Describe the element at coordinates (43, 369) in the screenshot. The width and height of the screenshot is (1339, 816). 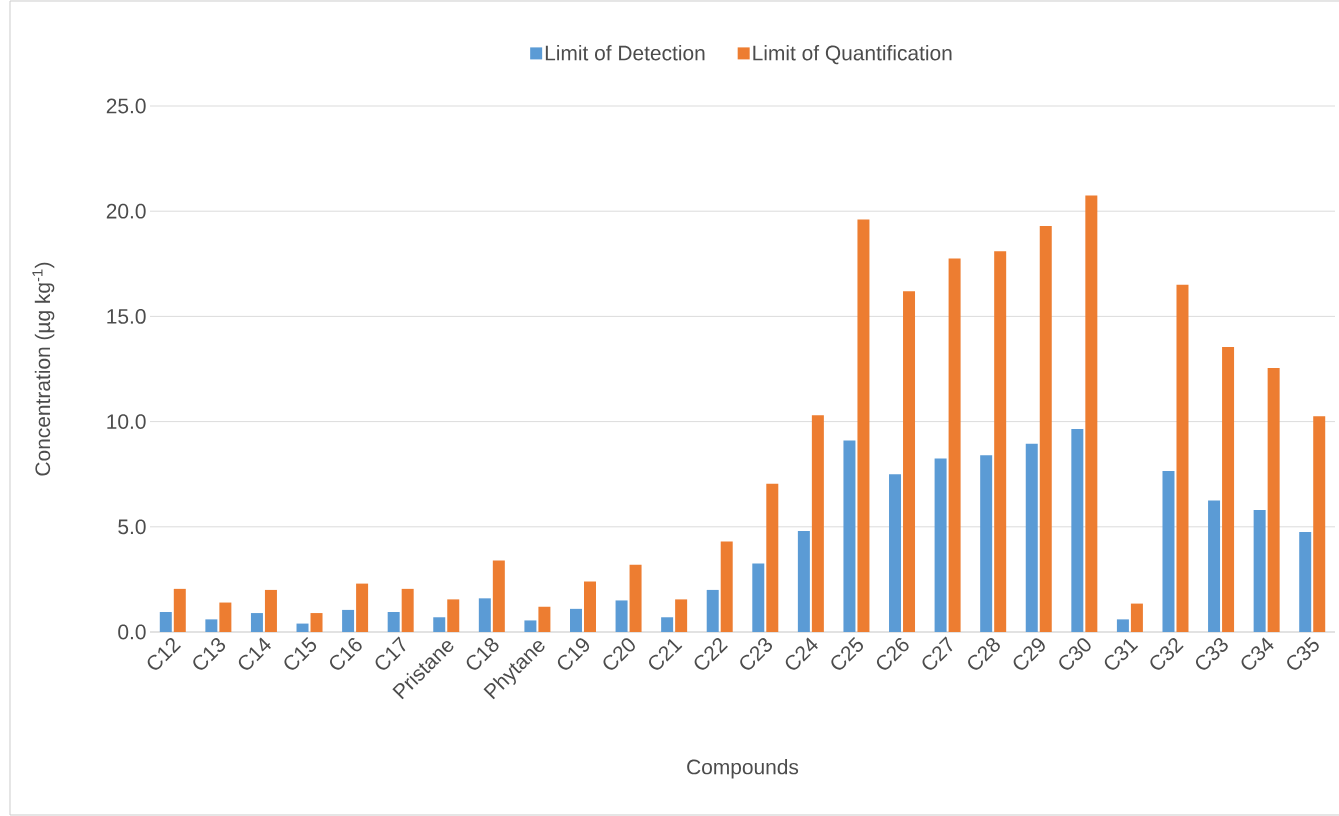
I see `y-axis-title: Concentration (µg kg$^{-1}$)` at that location.